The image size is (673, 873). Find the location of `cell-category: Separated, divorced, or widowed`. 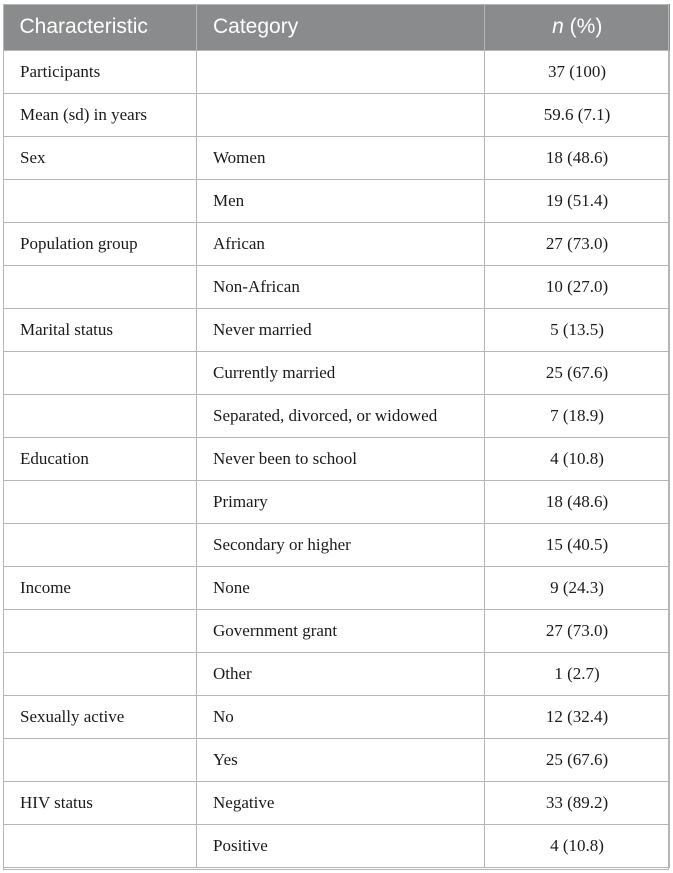

cell-category: Separated, divorced, or widowed is located at coordinates (340, 415).